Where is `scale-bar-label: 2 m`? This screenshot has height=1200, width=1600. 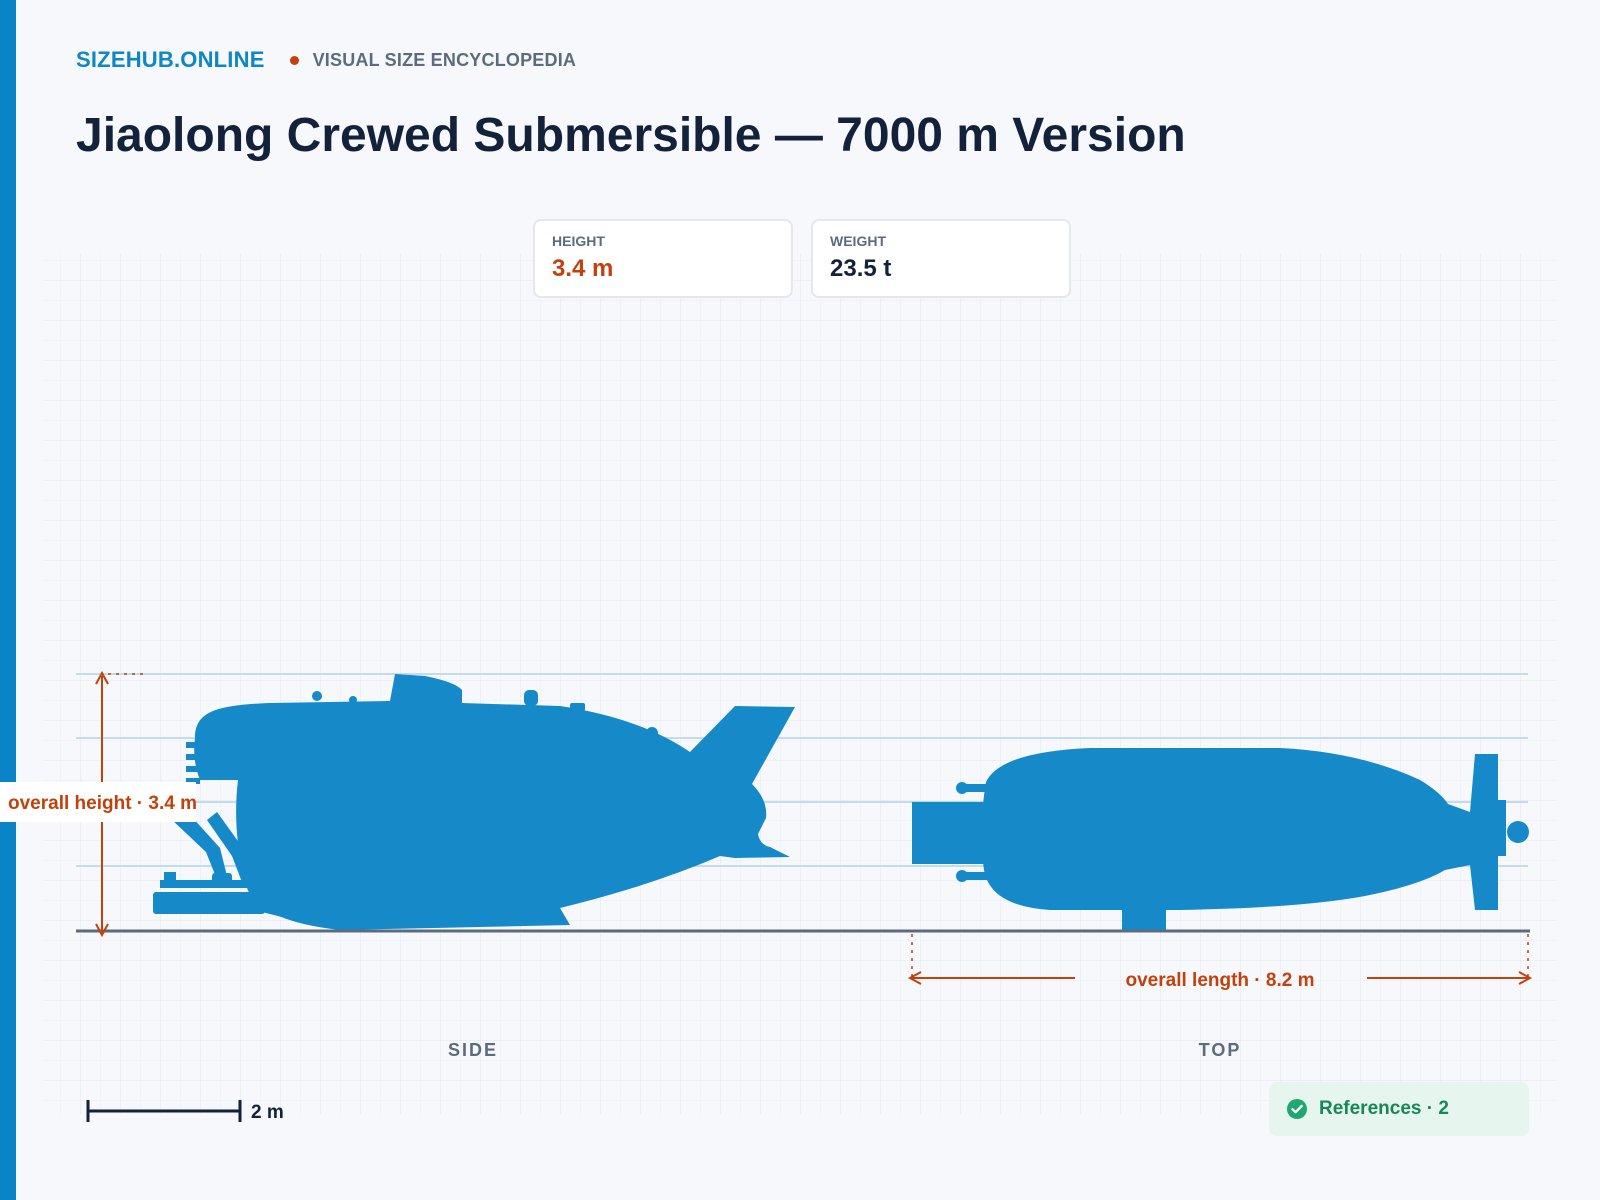 scale-bar-label: 2 m is located at coordinates (267, 1112).